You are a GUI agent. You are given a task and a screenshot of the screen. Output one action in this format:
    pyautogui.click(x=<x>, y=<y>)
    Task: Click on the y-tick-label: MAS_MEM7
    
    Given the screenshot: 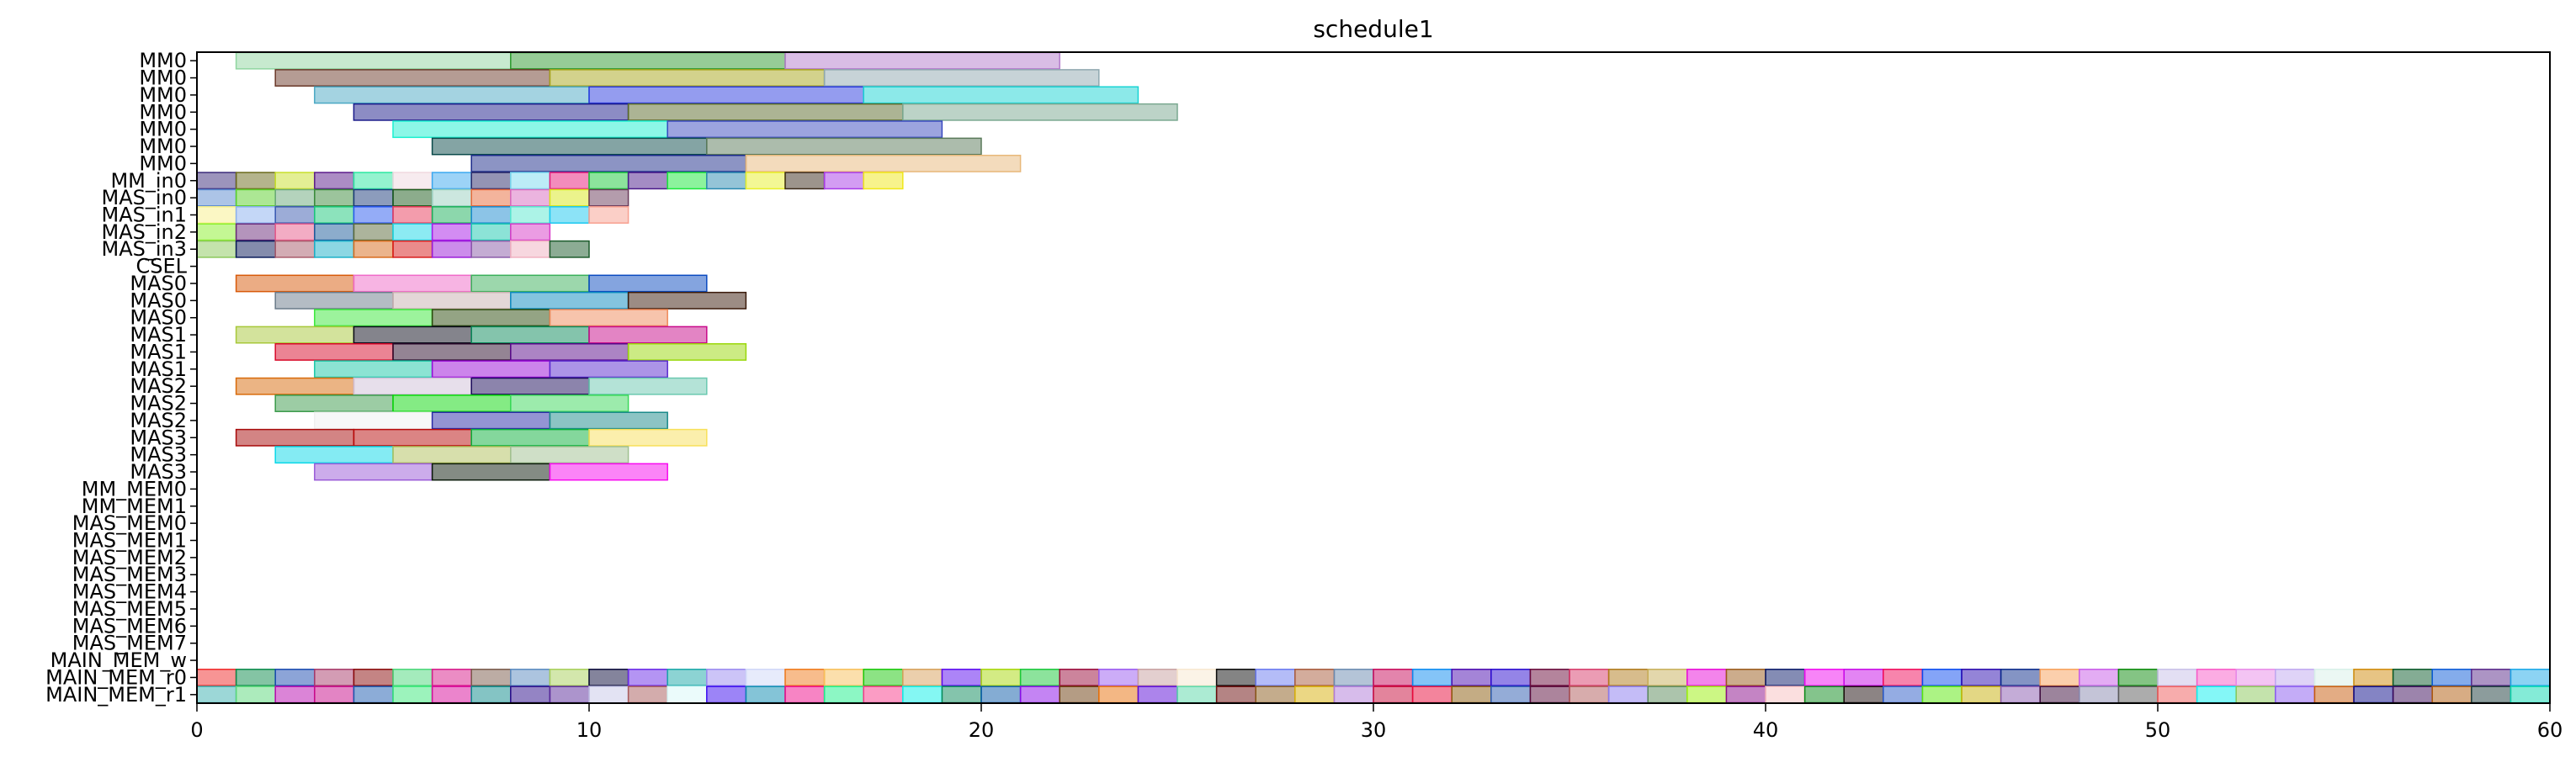 What is the action you would take?
    pyautogui.click(x=129, y=643)
    